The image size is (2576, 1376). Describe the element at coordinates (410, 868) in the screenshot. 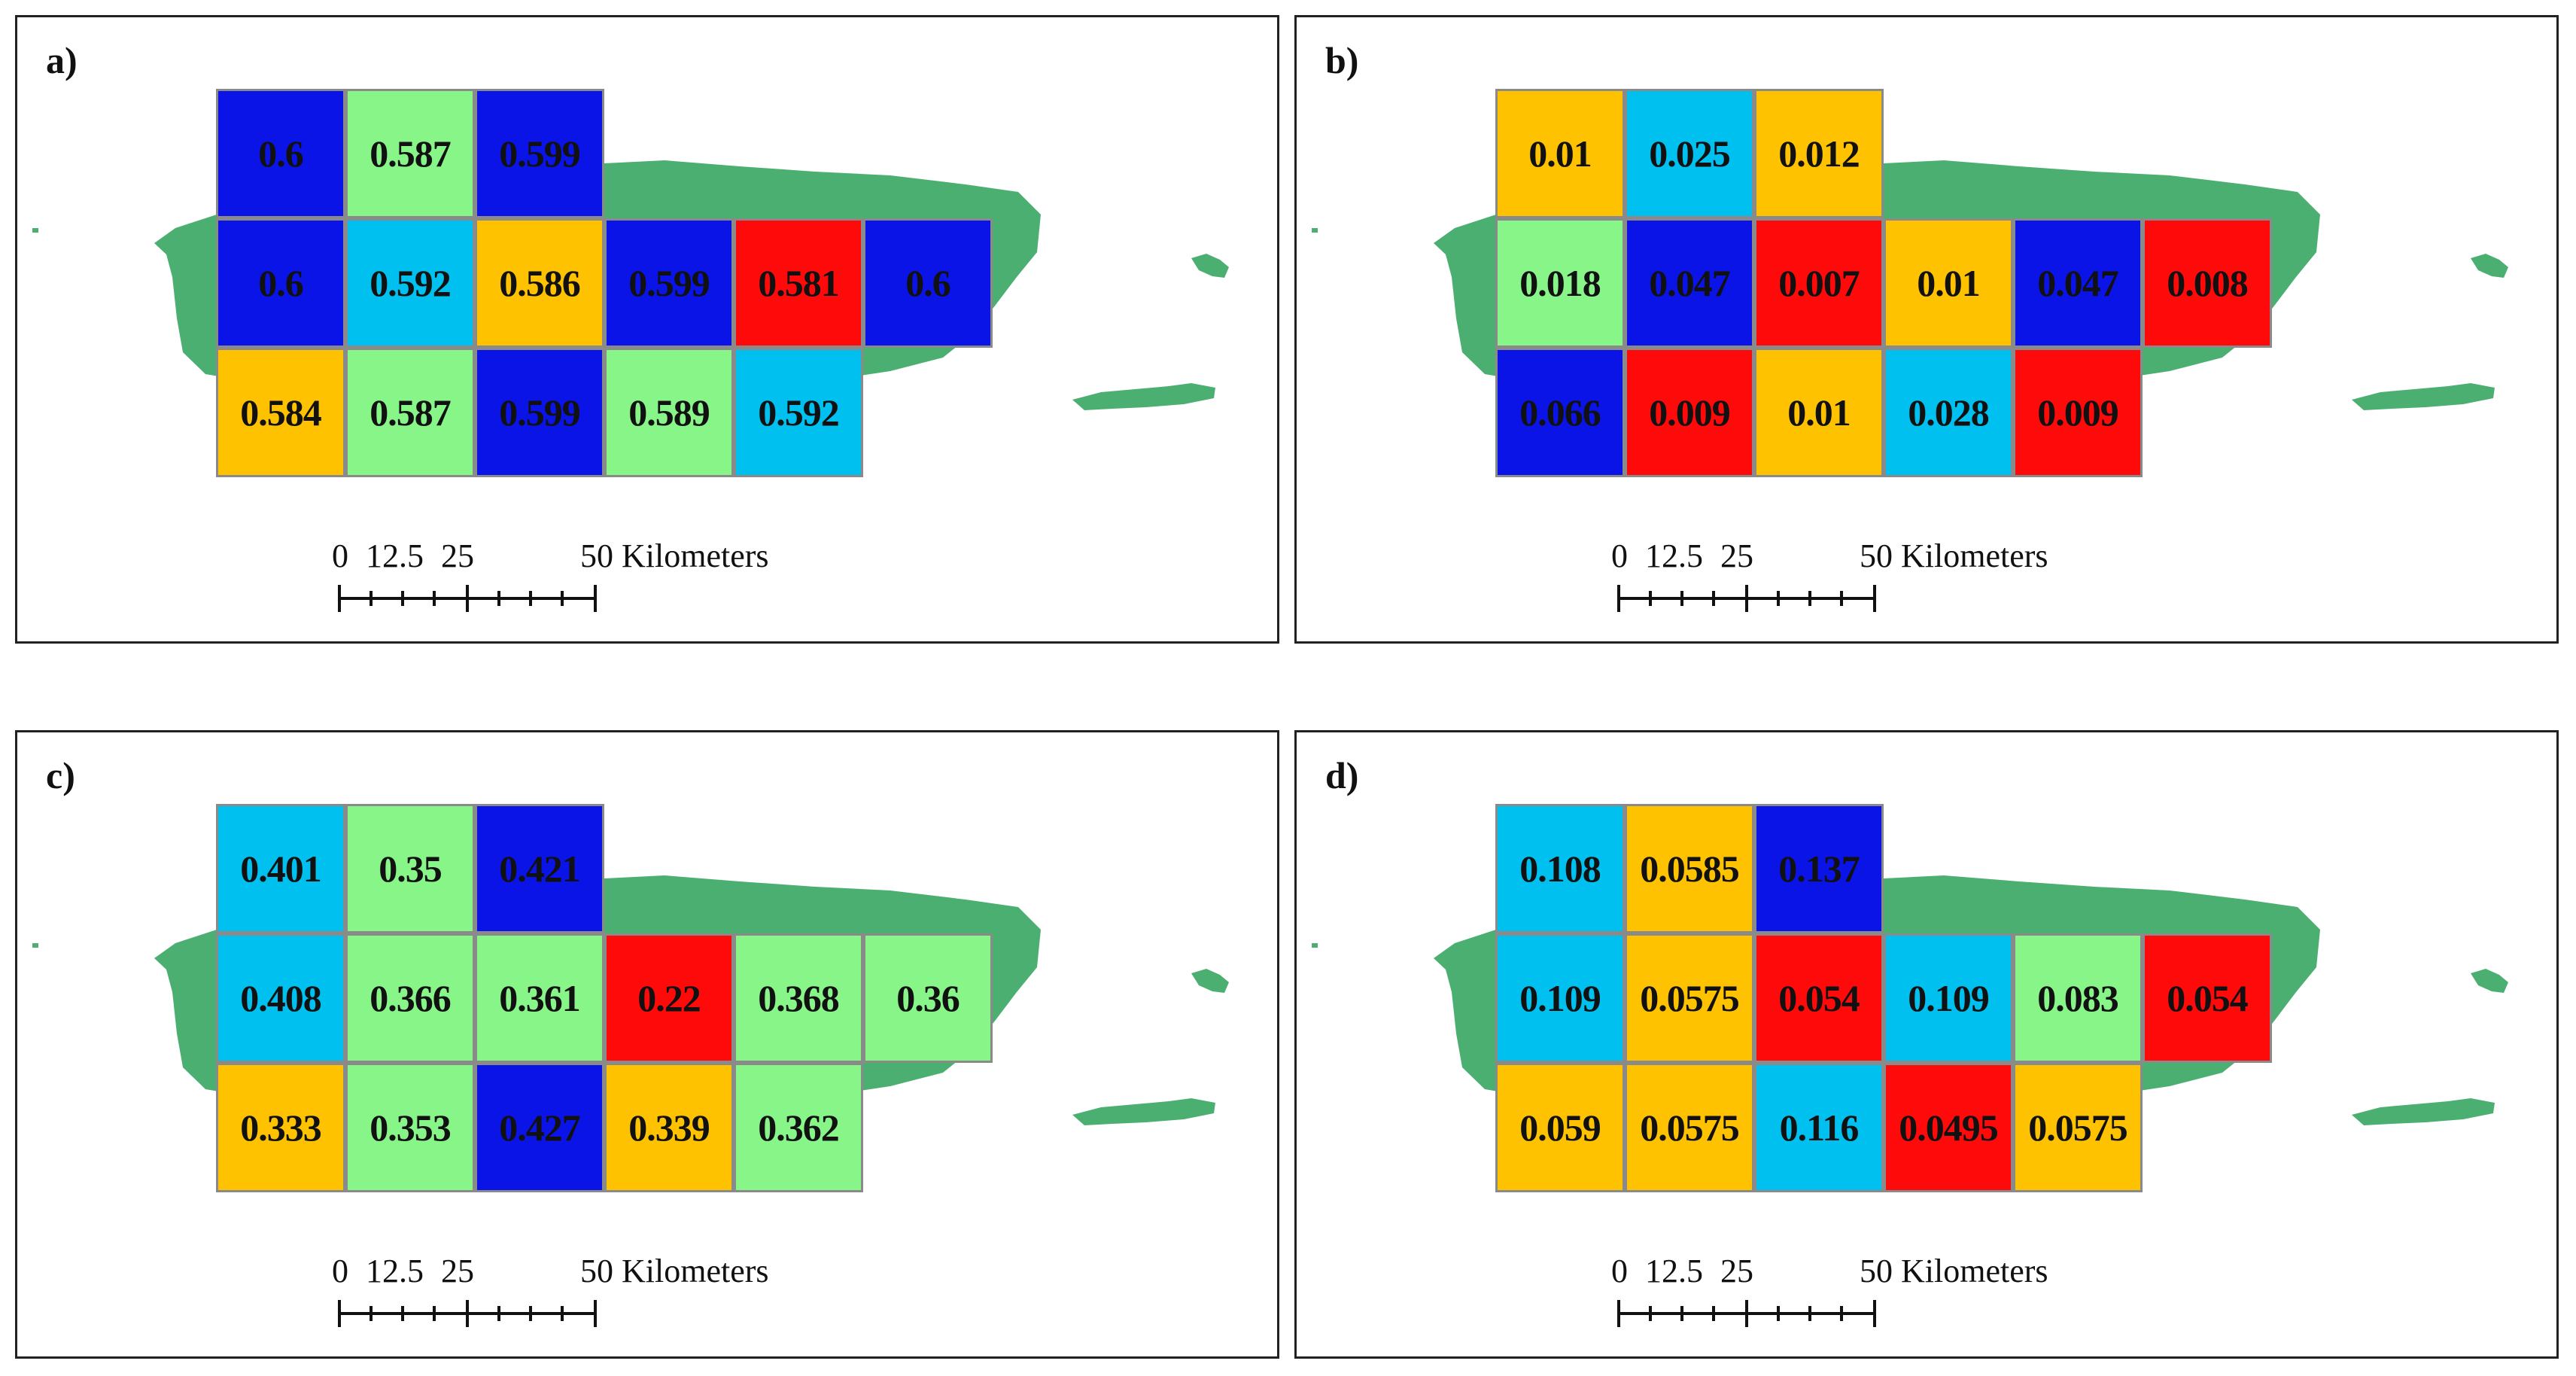

I see `grid-cell: 0.35` at that location.